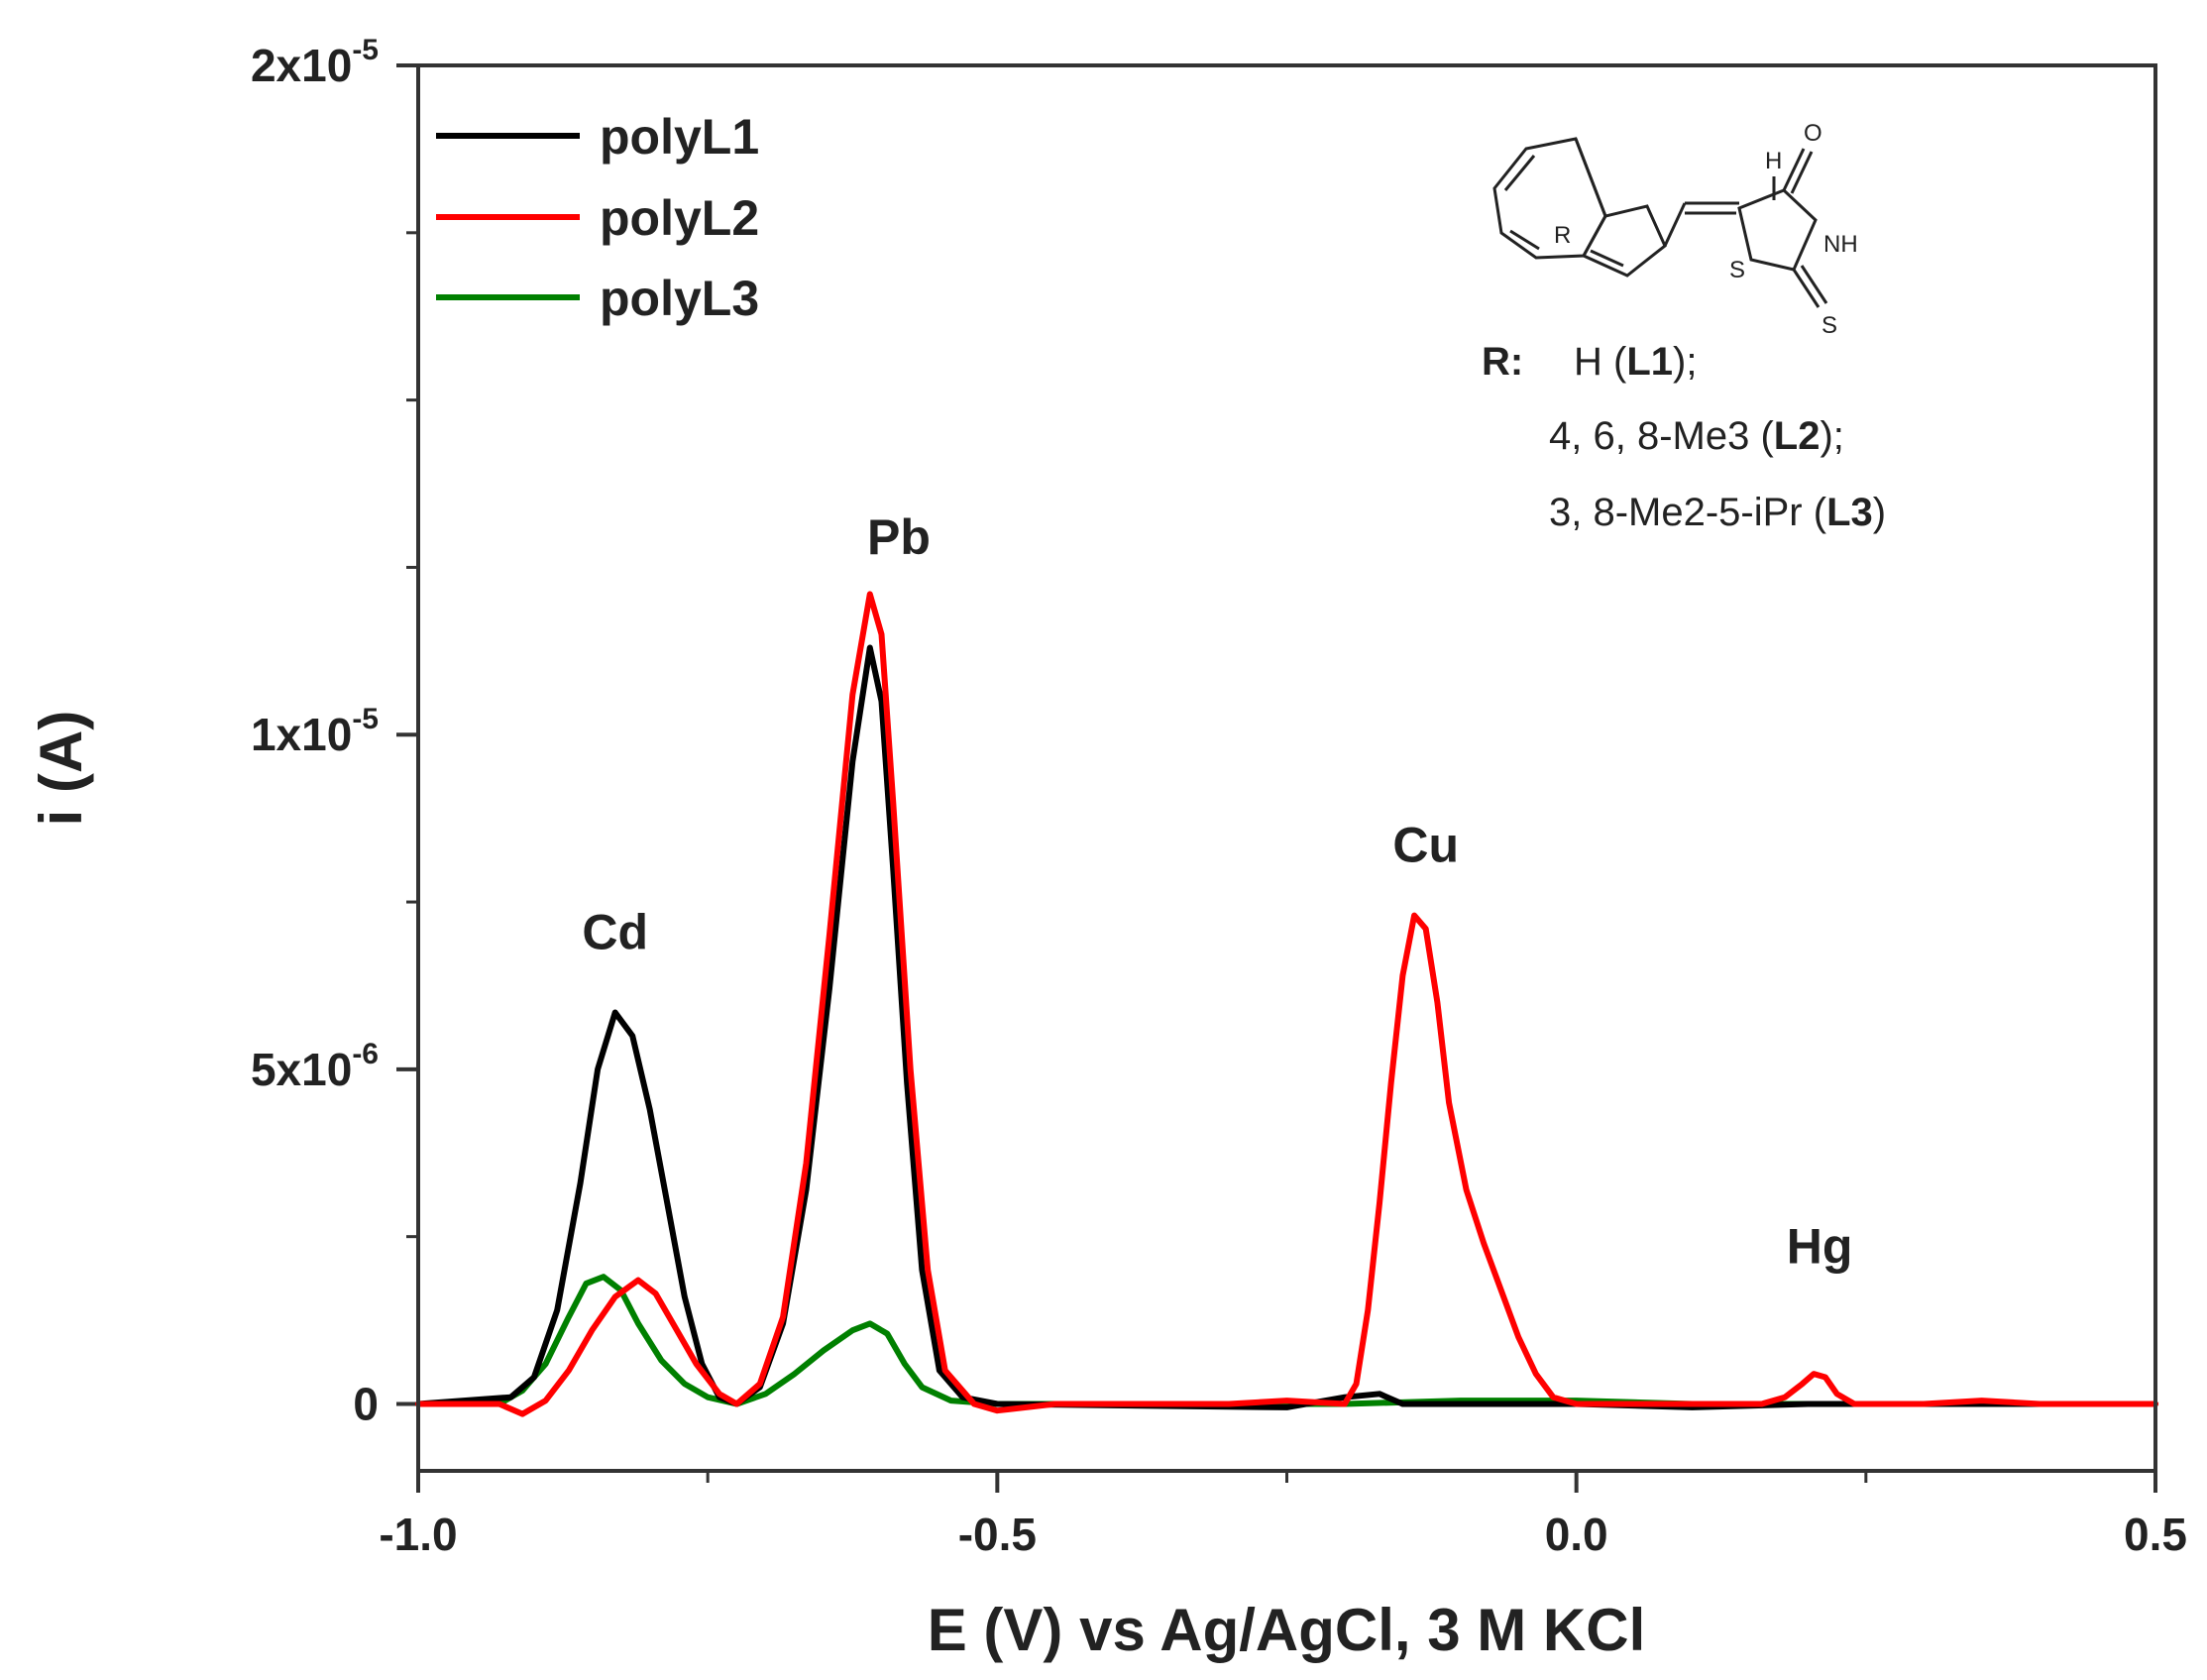 This screenshot has height=1680, width=2207. What do you see at coordinates (1820, 1247) in the screenshot?
I see `peak-label-hg: Hg` at bounding box center [1820, 1247].